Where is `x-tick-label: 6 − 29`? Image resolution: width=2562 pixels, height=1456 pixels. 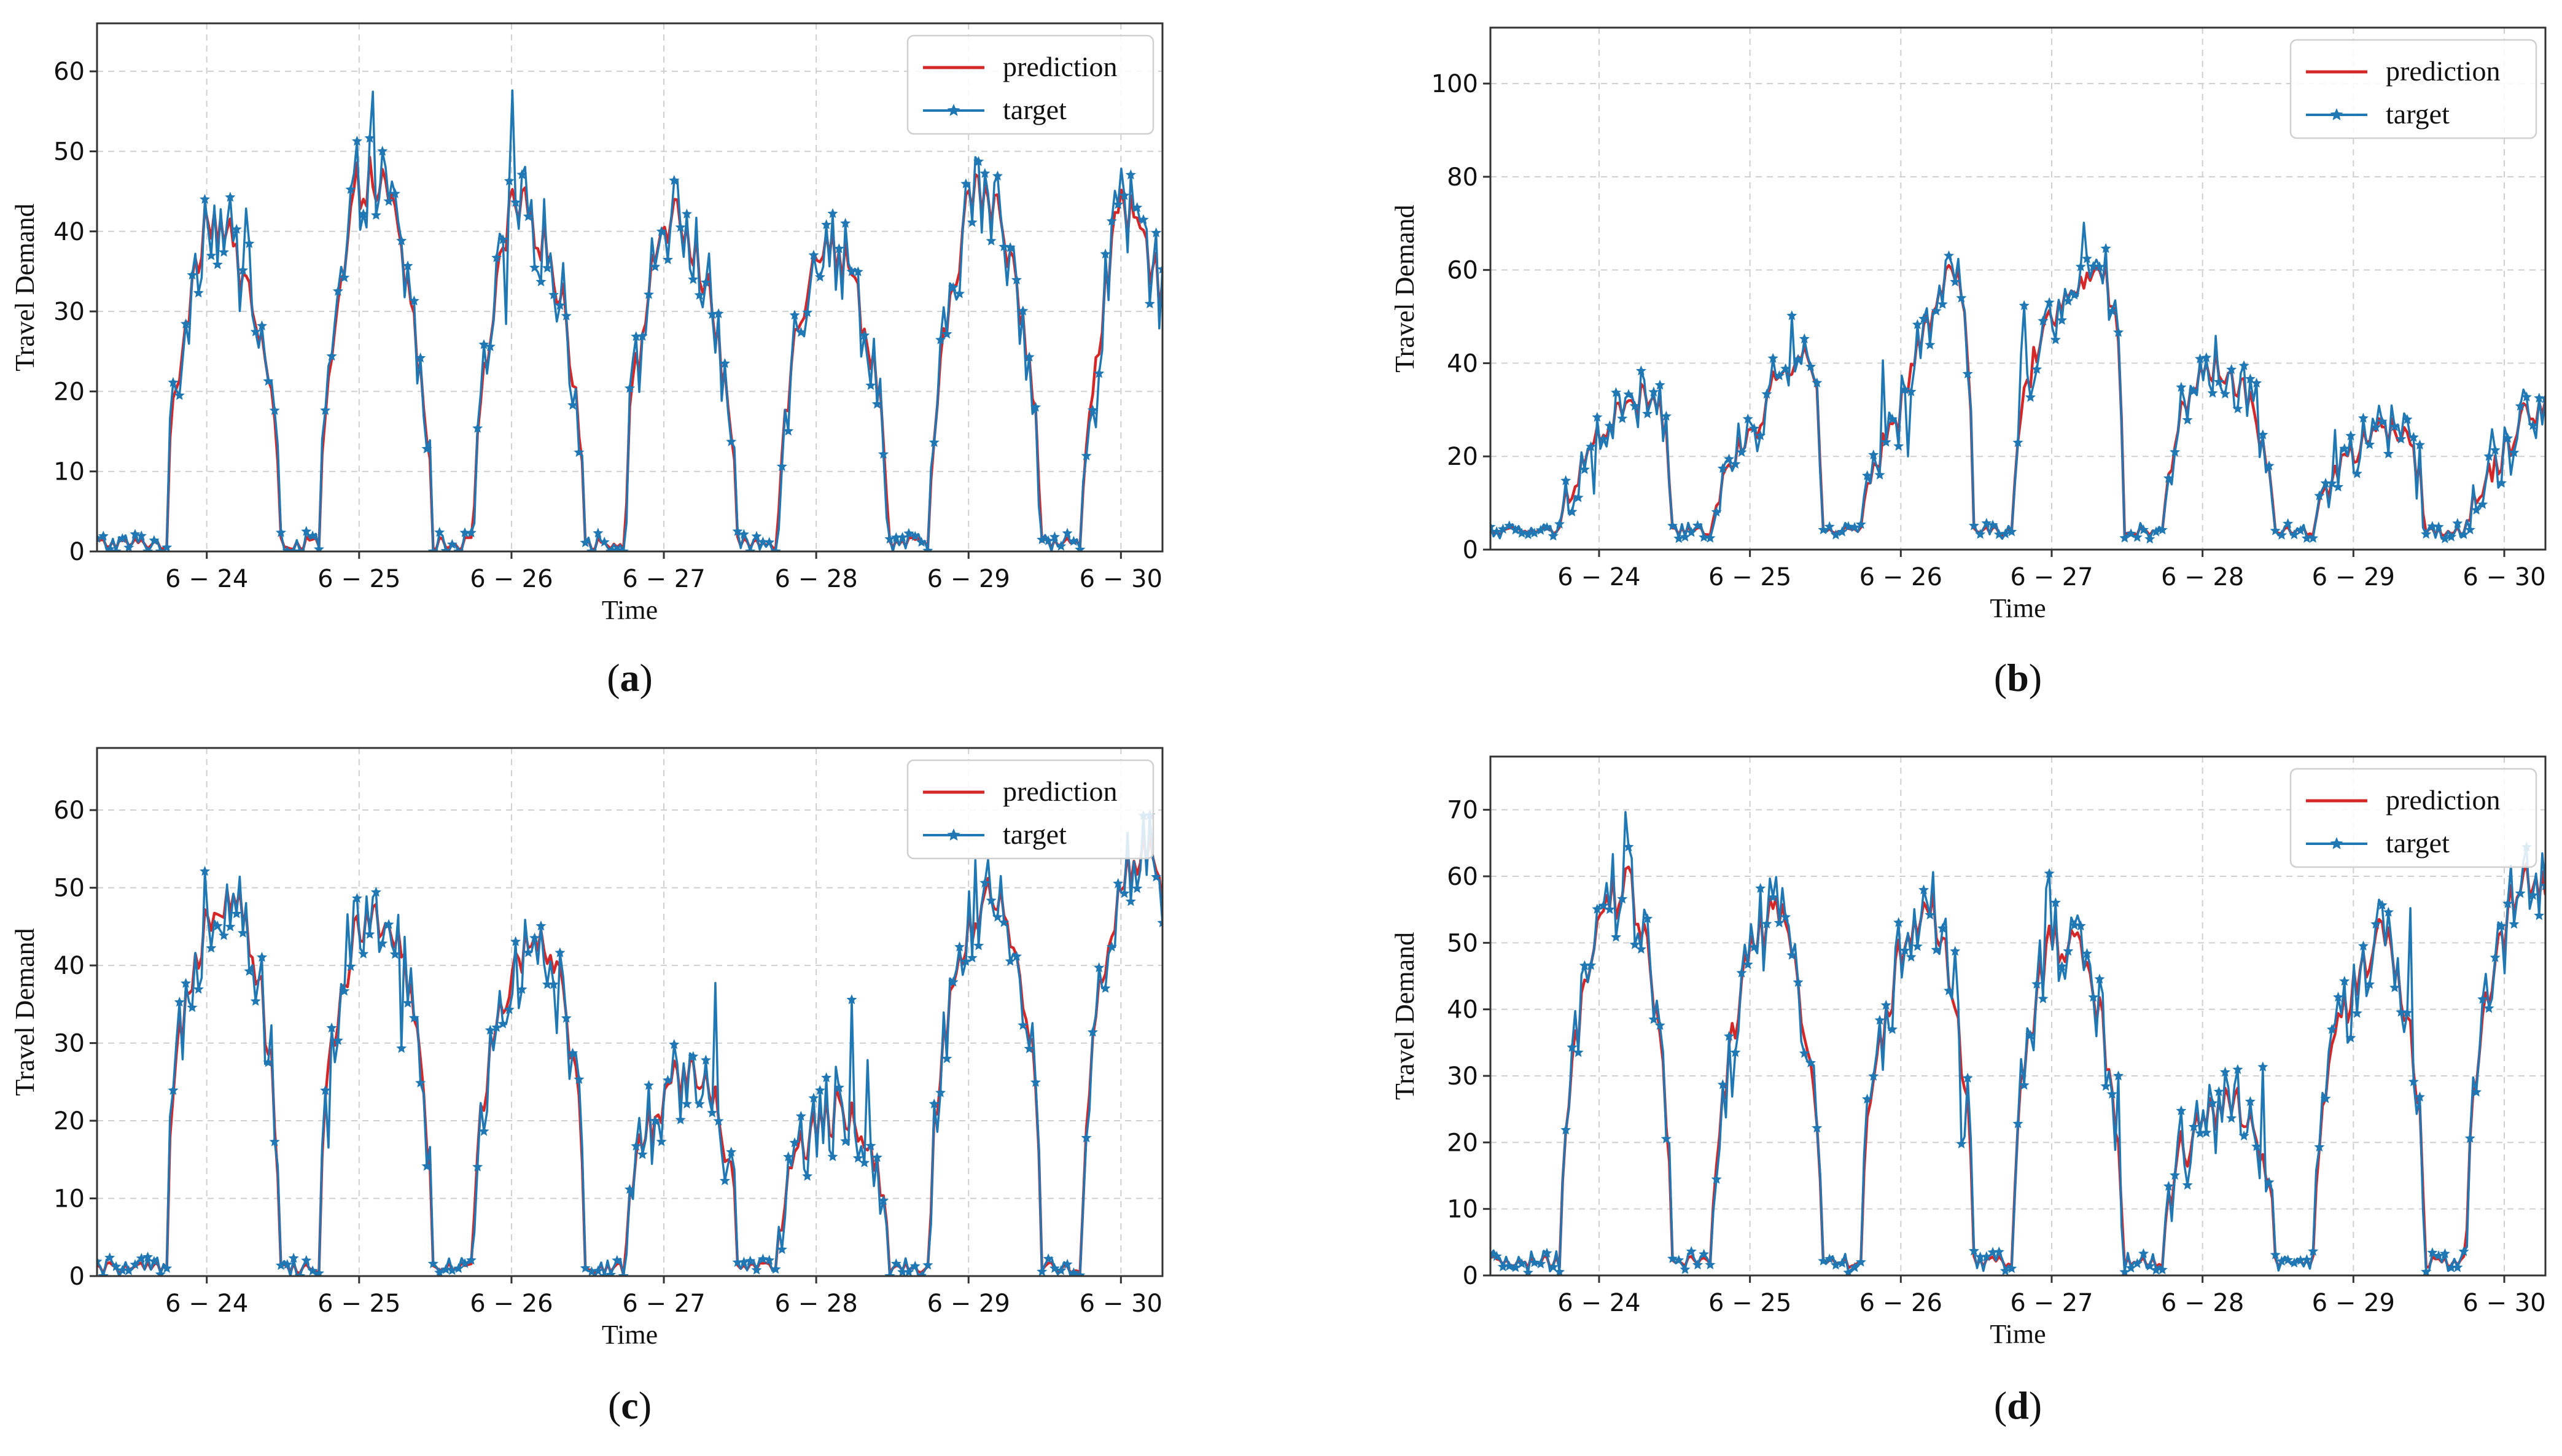 x-tick-label: 6 − 29 is located at coordinates (968, 579).